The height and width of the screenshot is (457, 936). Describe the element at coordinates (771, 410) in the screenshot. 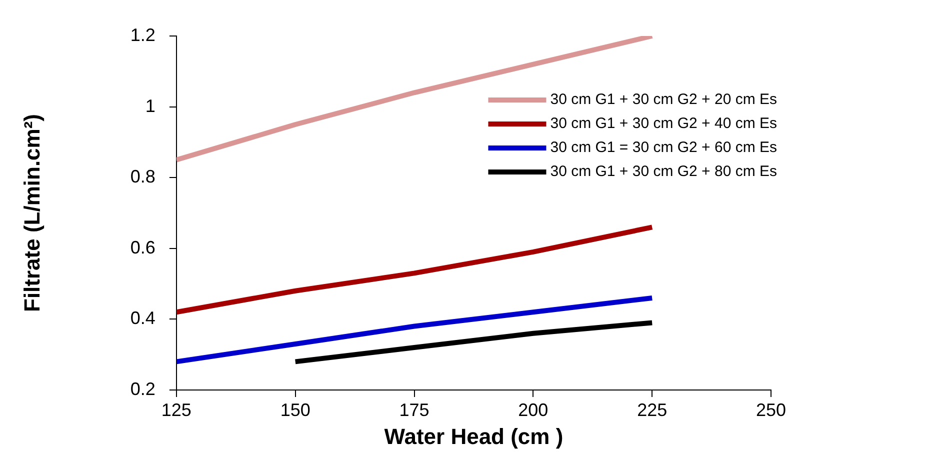

I see `x-tick-label: 250` at that location.